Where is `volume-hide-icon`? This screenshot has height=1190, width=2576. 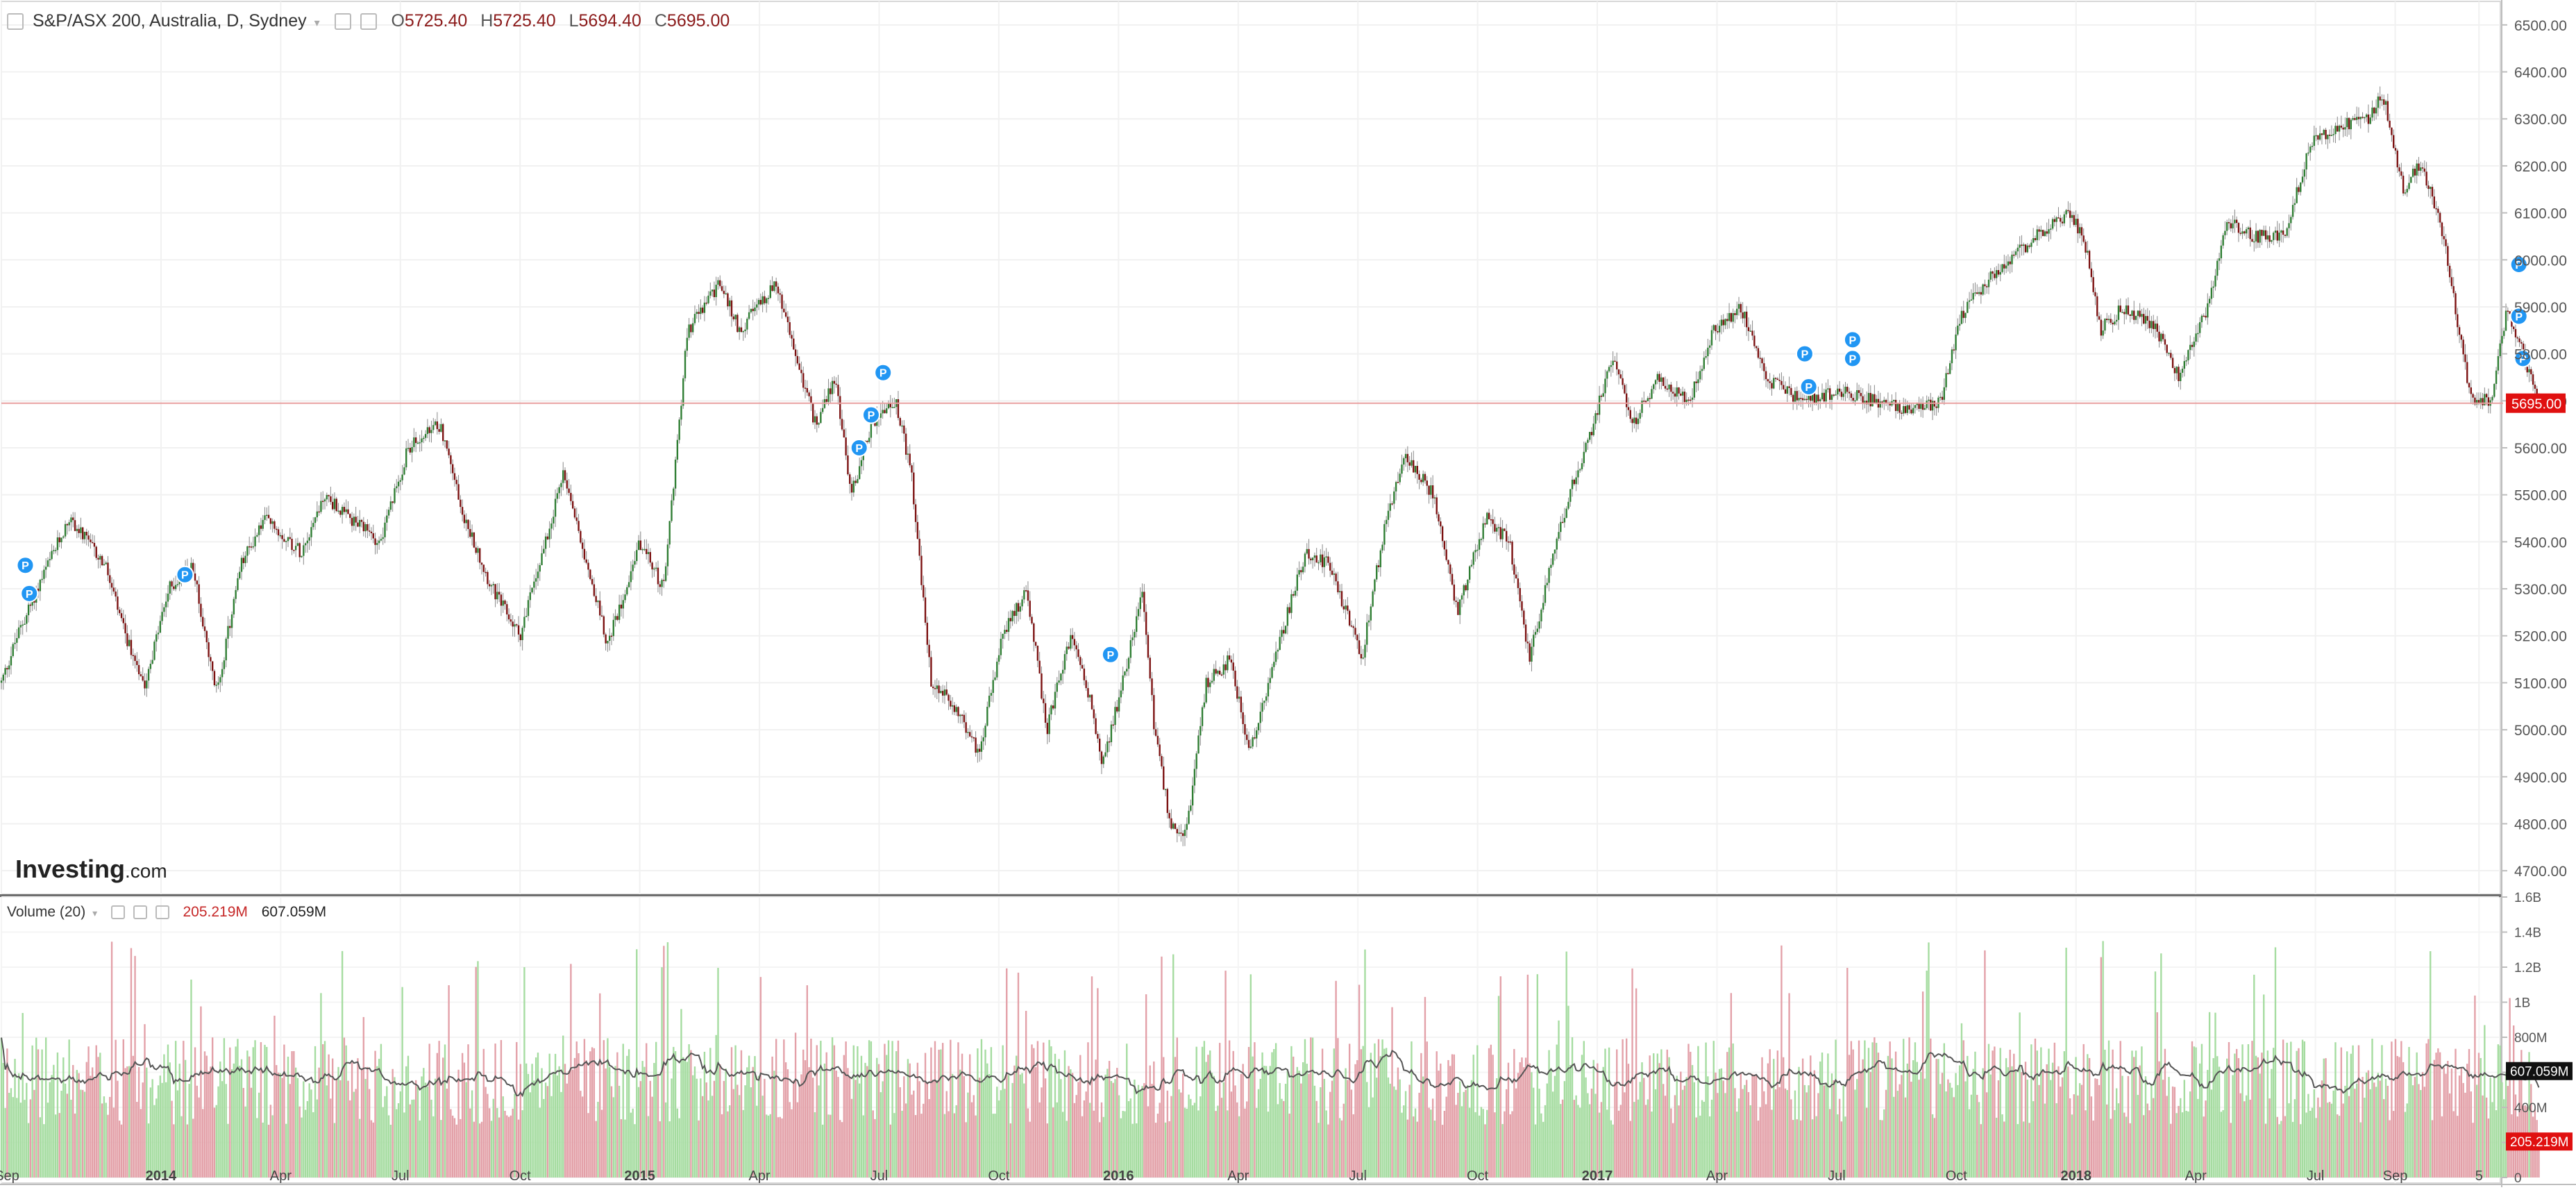
volume-hide-icon is located at coordinates (140, 912).